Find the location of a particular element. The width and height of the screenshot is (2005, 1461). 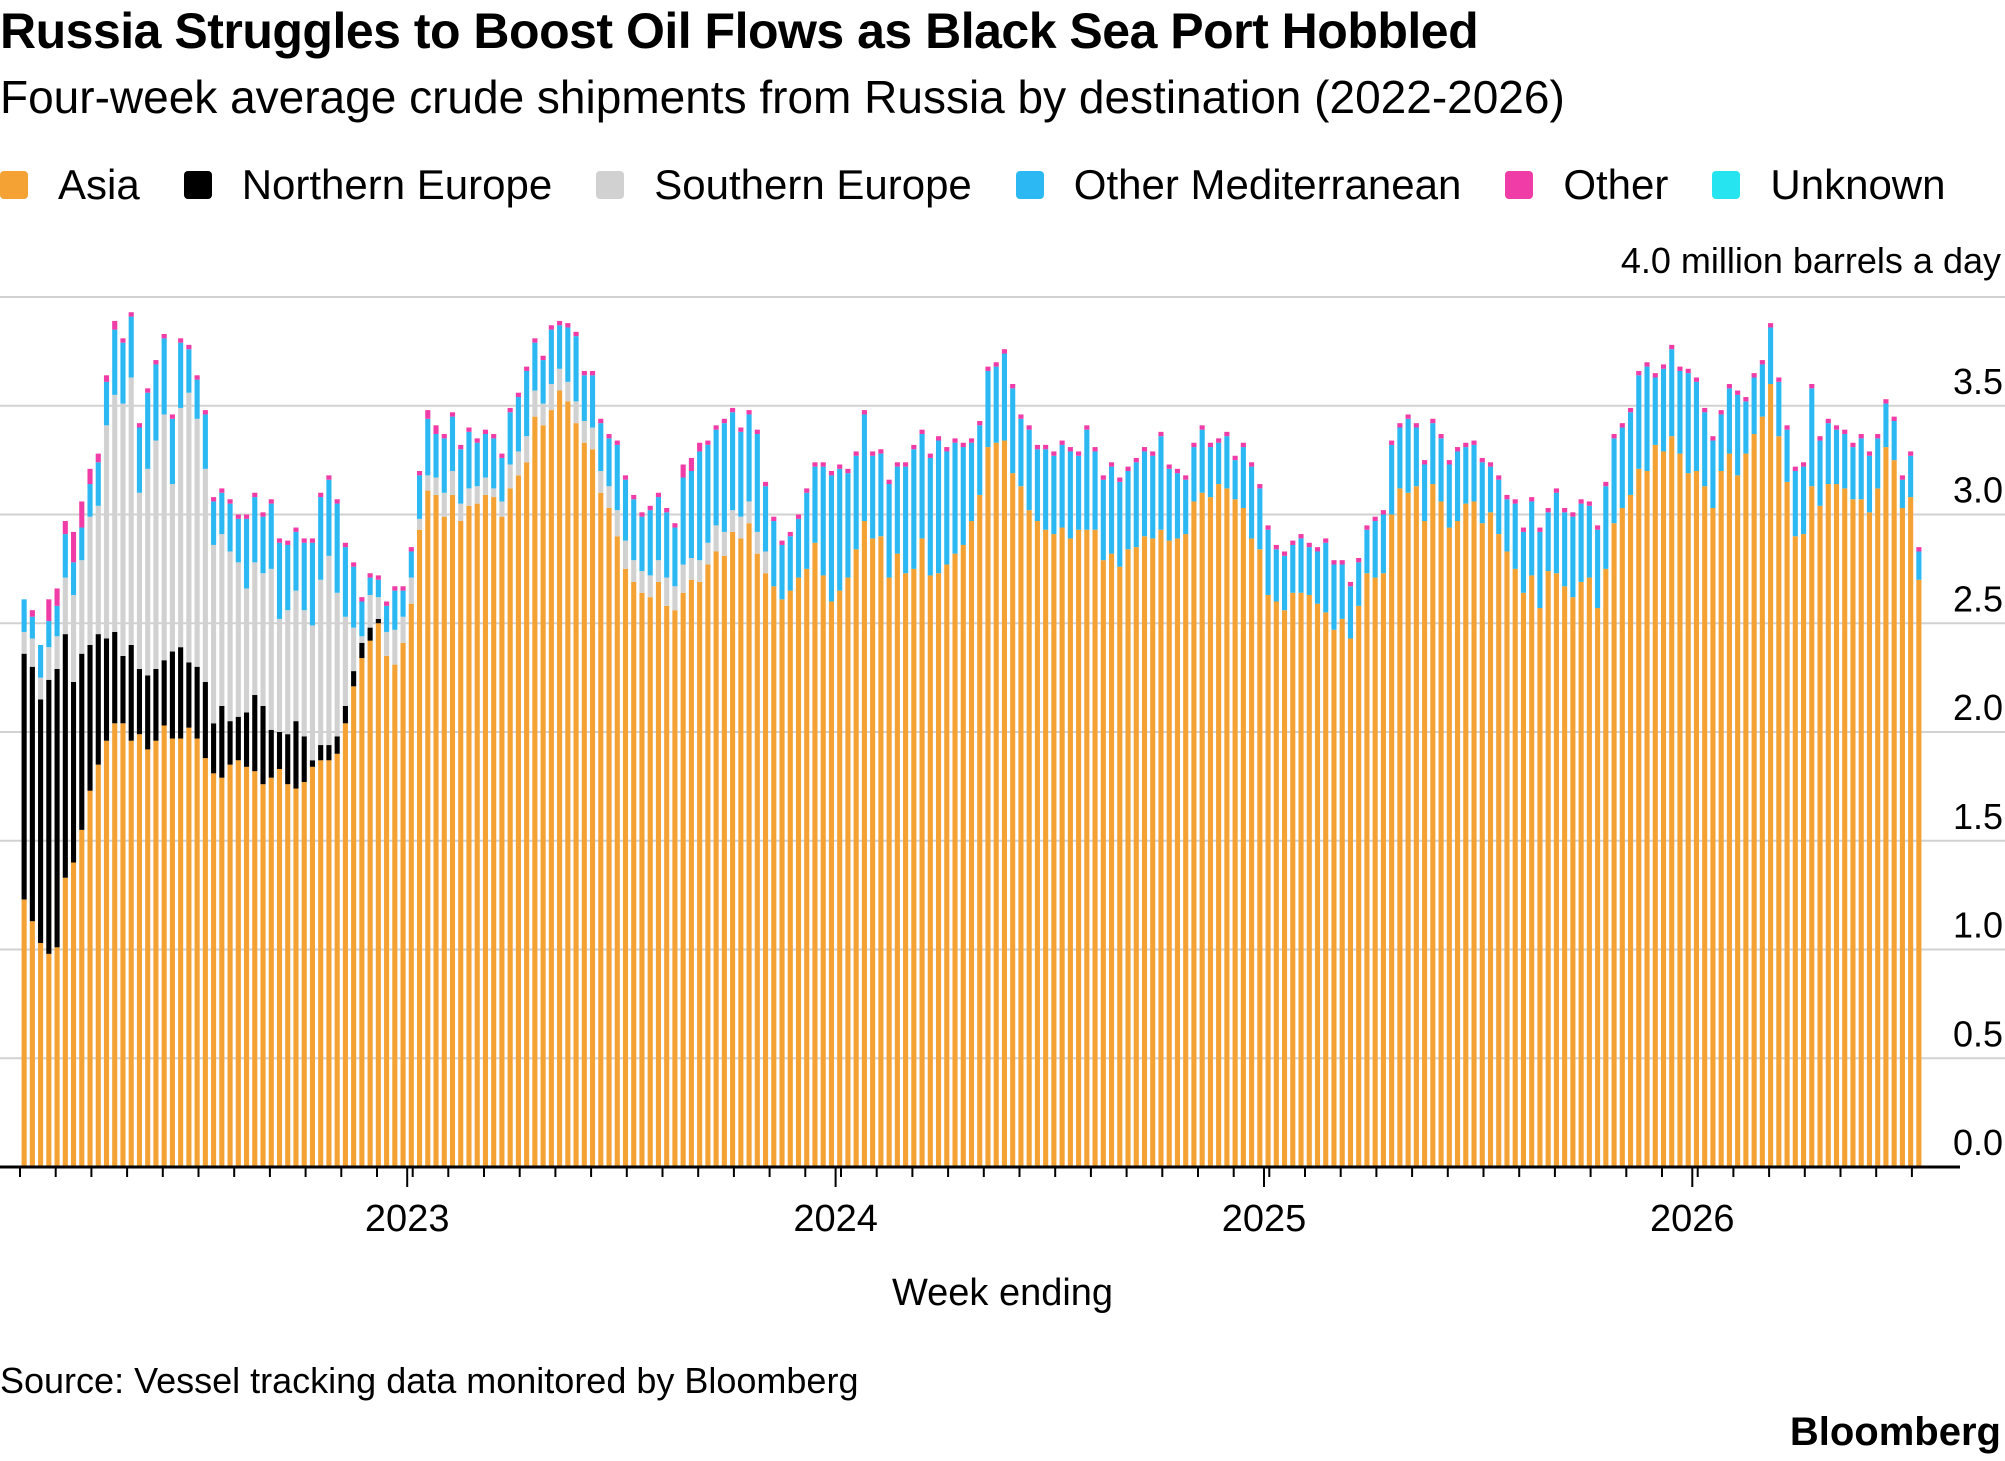

y-tick-label: 3.5 is located at coordinates (1978, 381).